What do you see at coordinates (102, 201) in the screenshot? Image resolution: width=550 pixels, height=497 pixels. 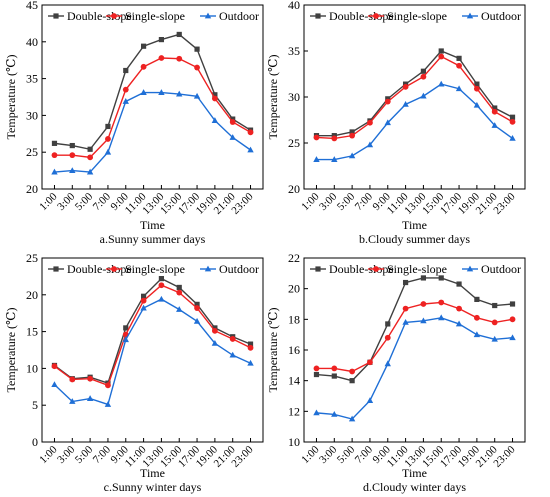 I see `x-tick-label: 7:00` at bounding box center [102, 201].